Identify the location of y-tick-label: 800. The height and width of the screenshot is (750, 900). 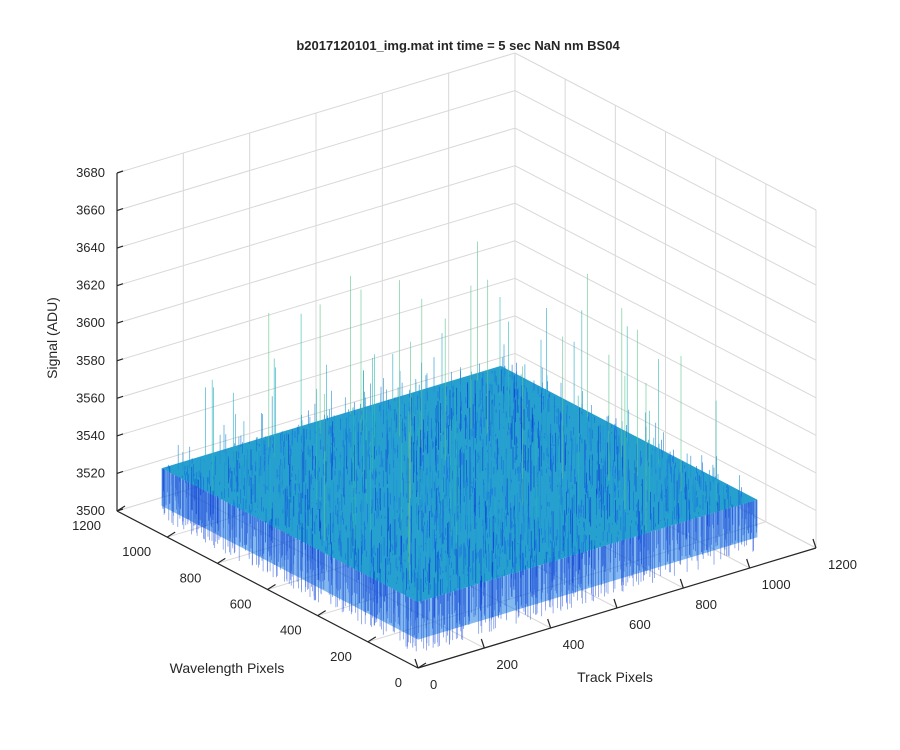
(191, 577).